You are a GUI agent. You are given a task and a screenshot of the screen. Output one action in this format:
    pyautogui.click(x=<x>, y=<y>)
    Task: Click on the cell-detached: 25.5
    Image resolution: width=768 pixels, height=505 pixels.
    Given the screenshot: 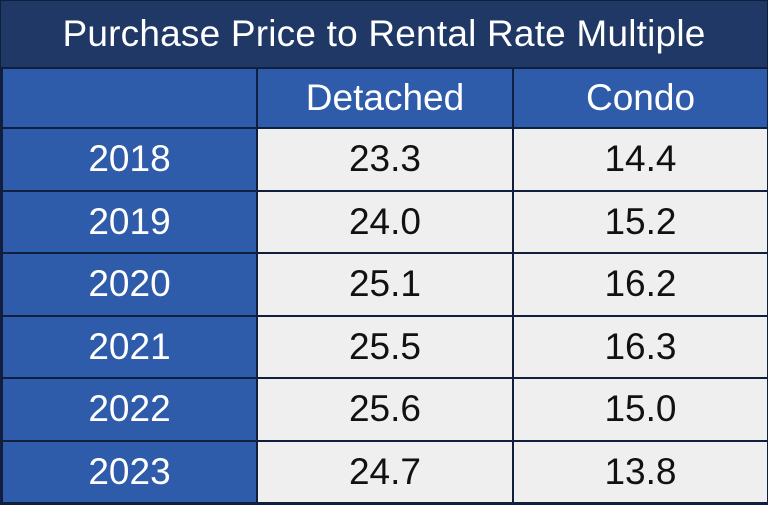 What is the action you would take?
    pyautogui.click(x=385, y=346)
    